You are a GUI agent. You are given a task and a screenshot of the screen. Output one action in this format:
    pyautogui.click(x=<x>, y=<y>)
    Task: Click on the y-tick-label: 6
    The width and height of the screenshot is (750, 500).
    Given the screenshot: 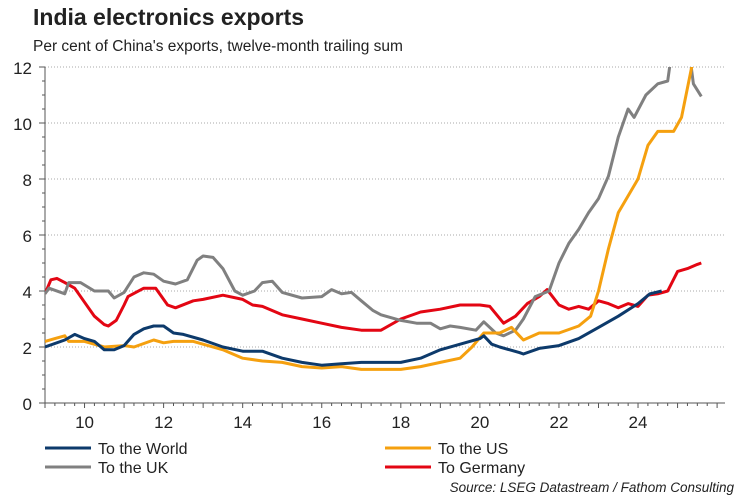 What is the action you would take?
    pyautogui.click(x=27, y=236)
    